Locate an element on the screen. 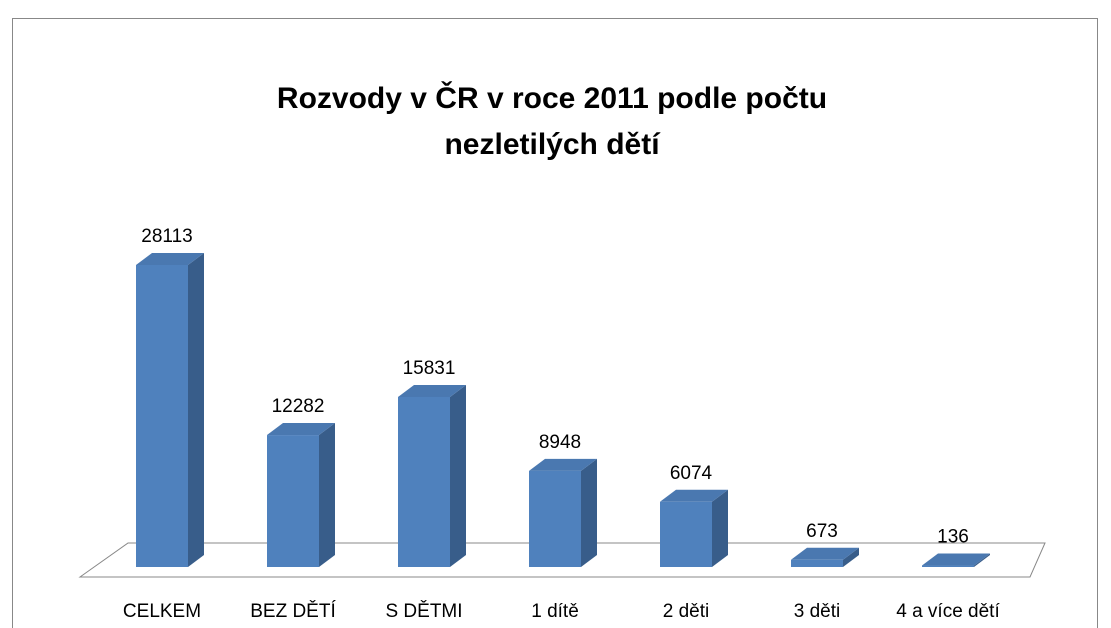 Image resolution: width=1111 pixels, height=628 pixels. value-label: 12282 is located at coordinates (298, 406).